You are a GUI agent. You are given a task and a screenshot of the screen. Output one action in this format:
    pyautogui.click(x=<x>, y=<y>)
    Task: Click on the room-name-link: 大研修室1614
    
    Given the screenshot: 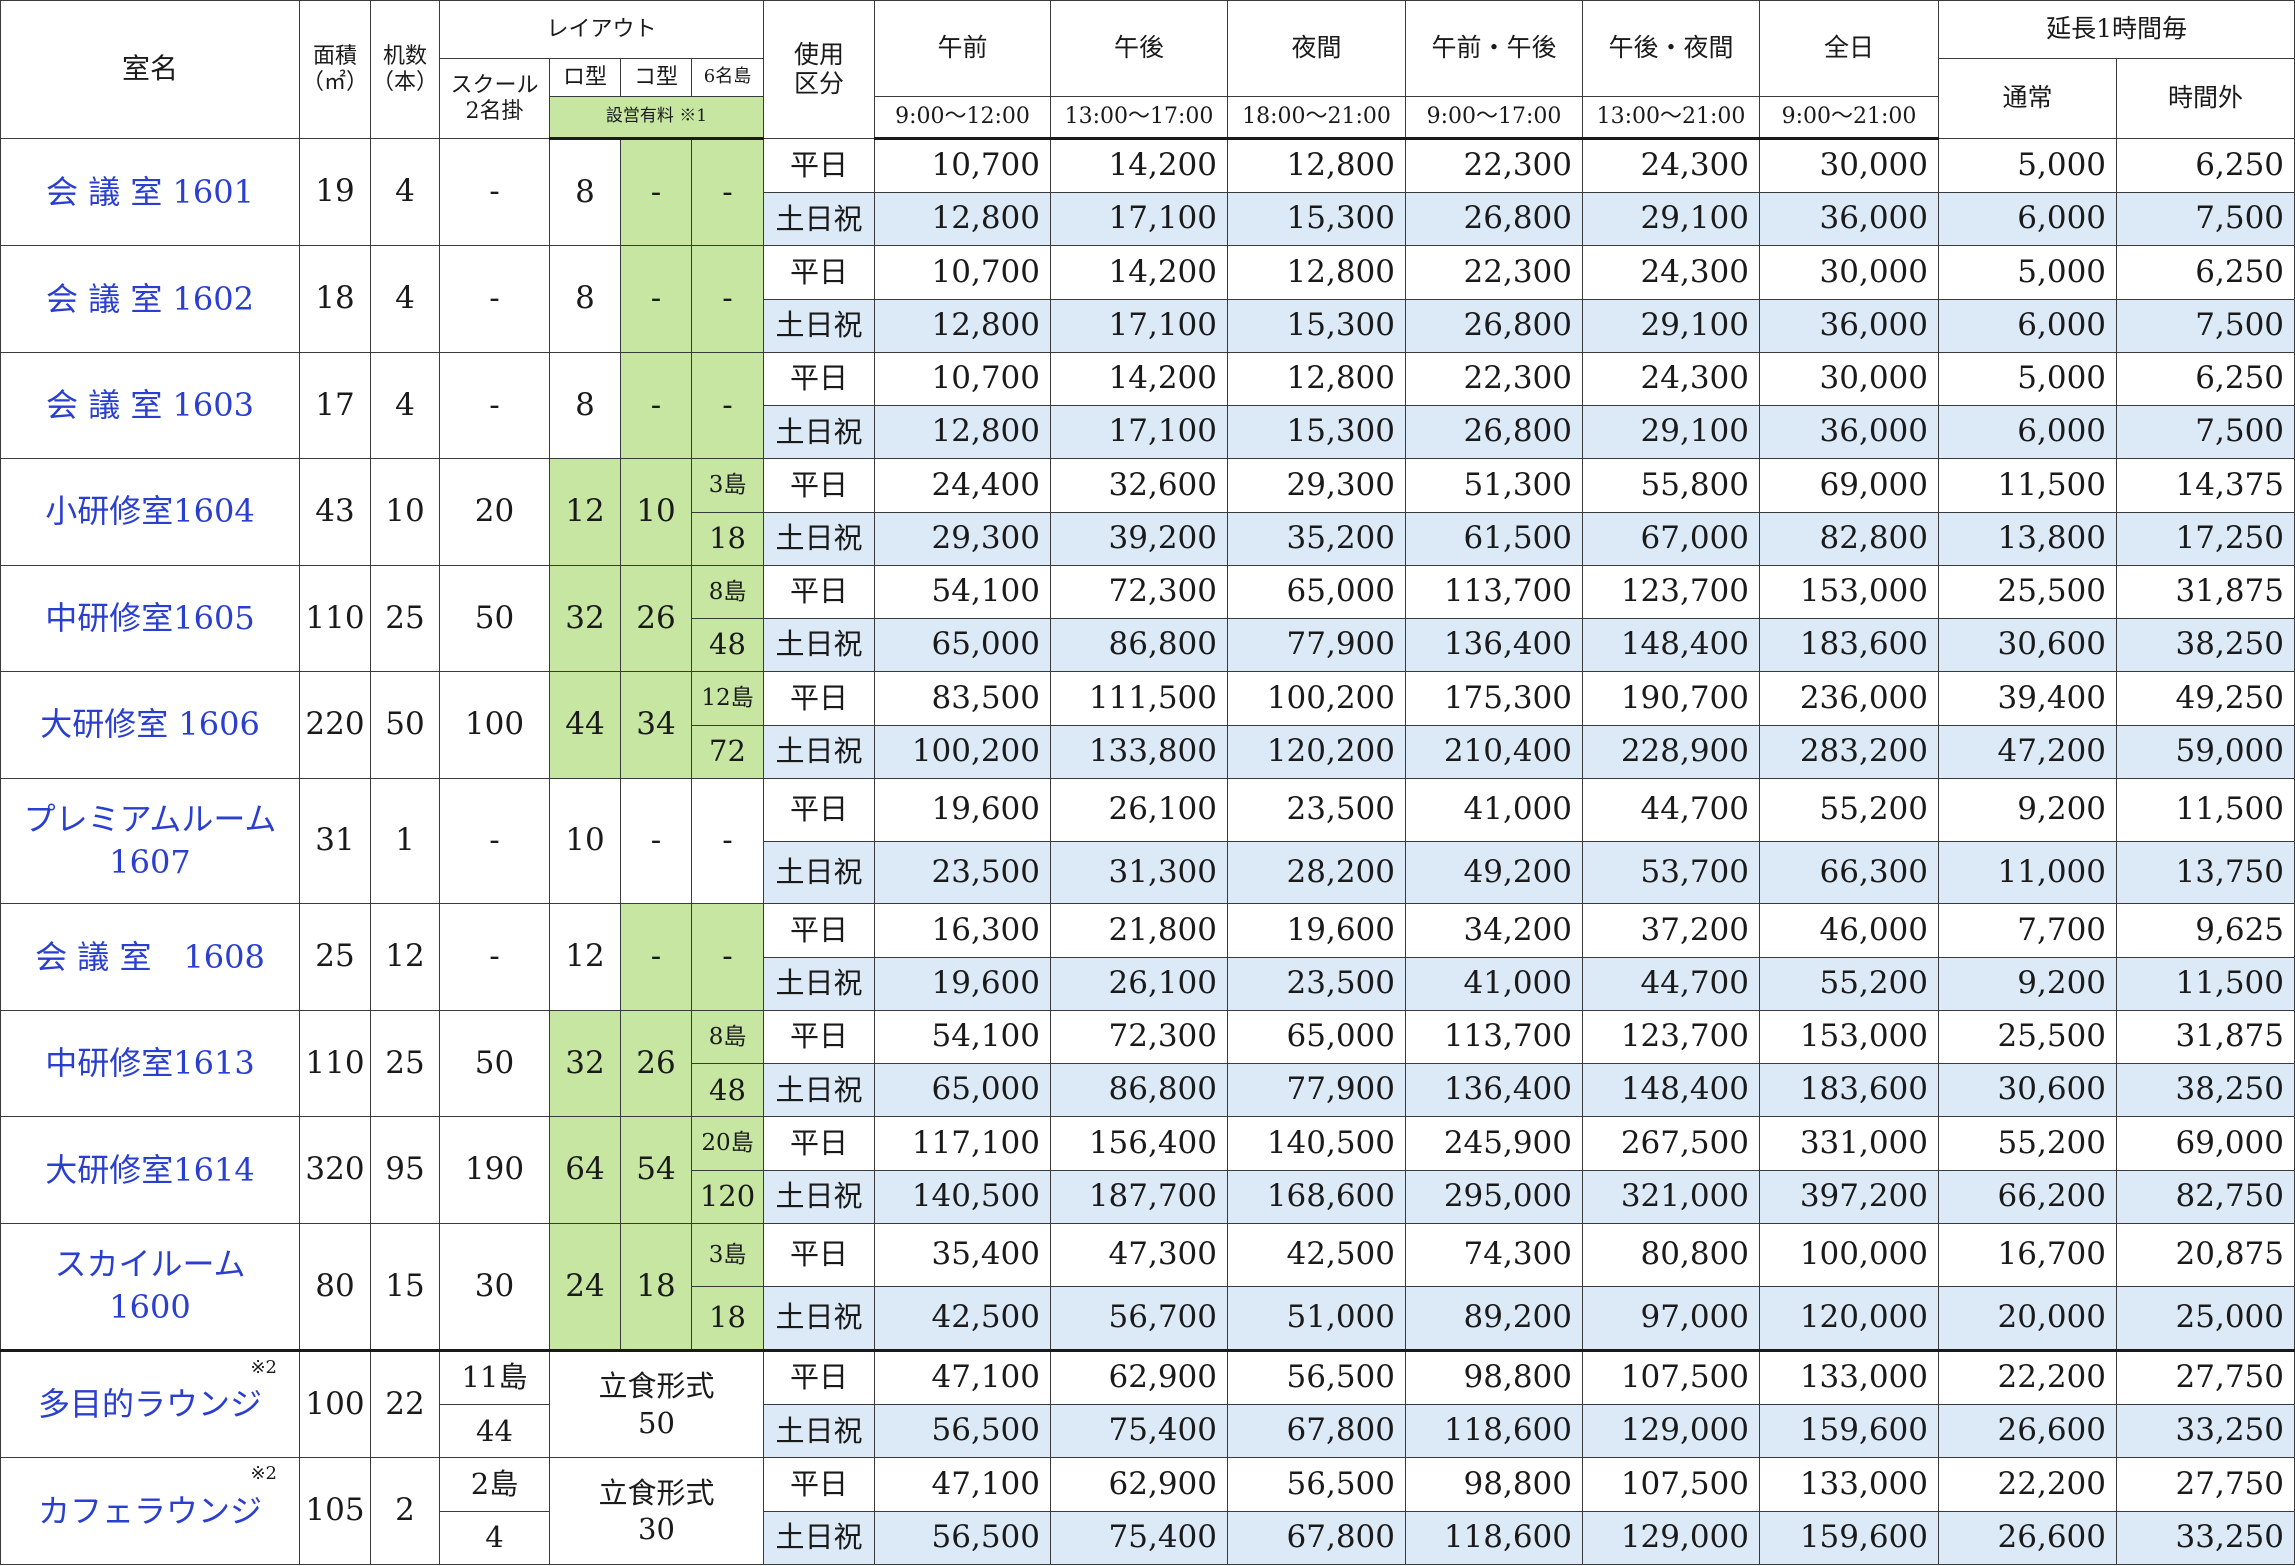 What is the action you would take?
    pyautogui.click(x=150, y=1170)
    